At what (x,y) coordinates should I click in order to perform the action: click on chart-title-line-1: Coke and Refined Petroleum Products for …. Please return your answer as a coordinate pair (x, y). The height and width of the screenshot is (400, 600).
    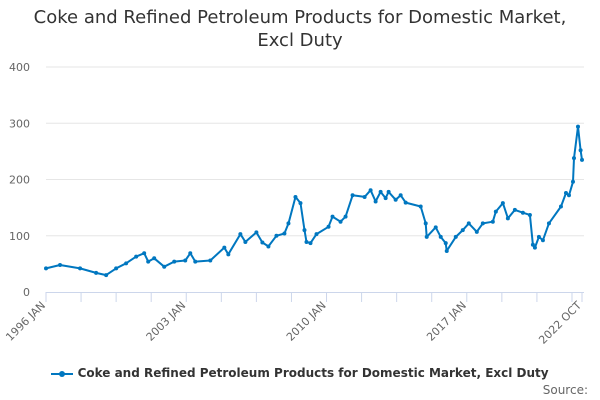
    Looking at the image, I should click on (300, 17).